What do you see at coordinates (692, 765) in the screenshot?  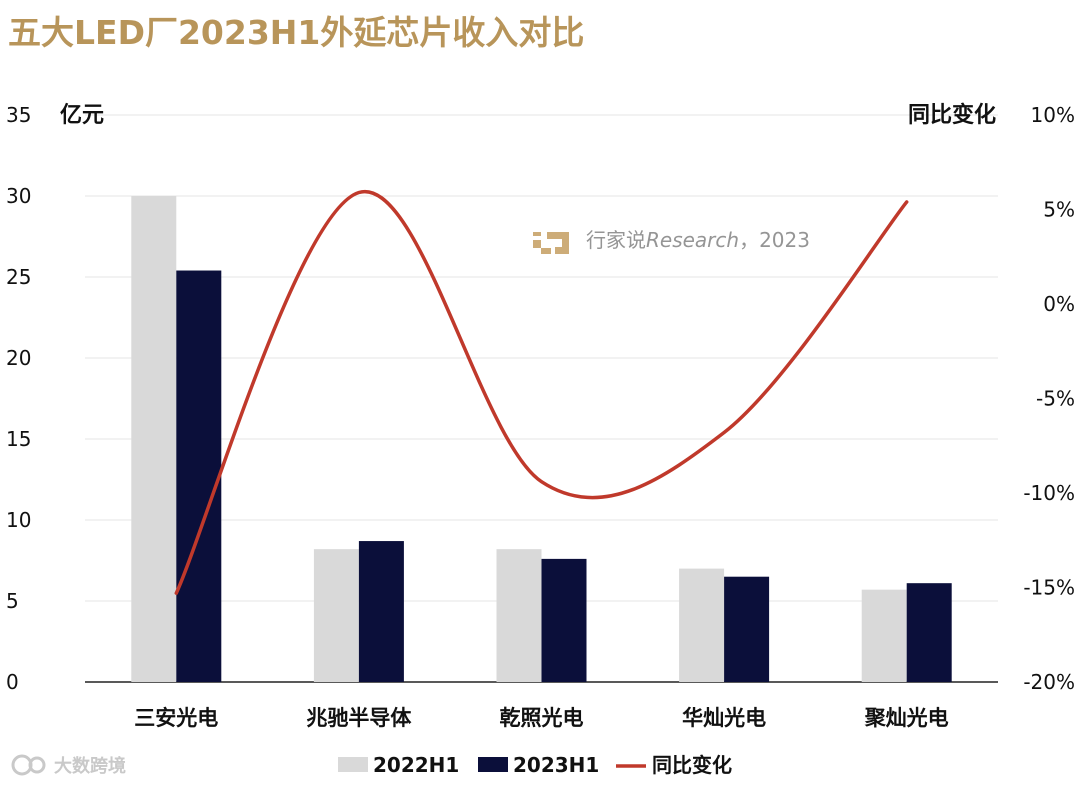 I see `legend-label-yoy: 同比变化` at bounding box center [692, 765].